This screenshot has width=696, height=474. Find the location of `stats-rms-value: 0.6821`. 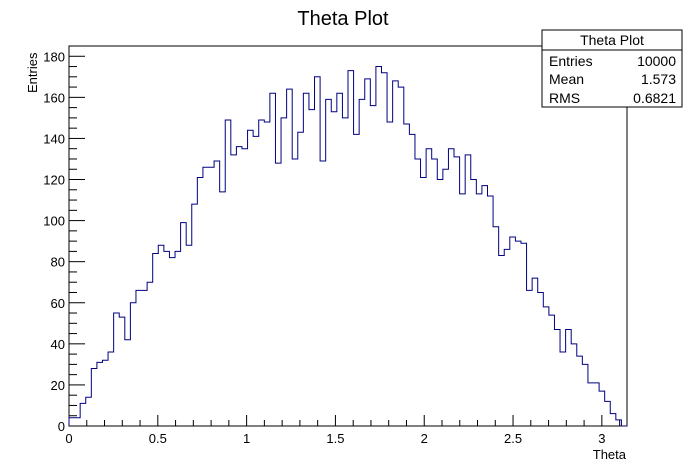

stats-rms-value: 0.6821 is located at coordinates (654, 98).